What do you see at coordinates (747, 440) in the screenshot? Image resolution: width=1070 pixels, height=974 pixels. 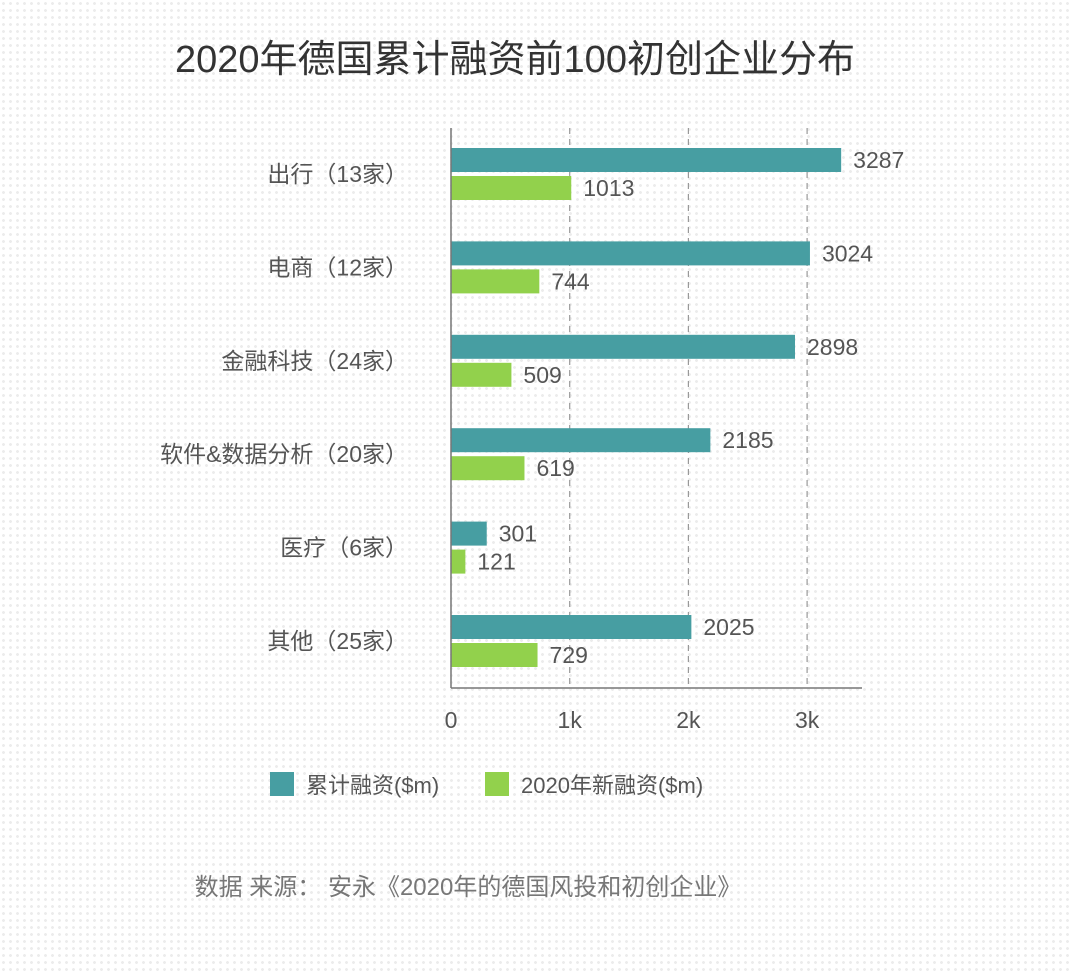 I see `data-label-cumulative-3: 2185` at bounding box center [747, 440].